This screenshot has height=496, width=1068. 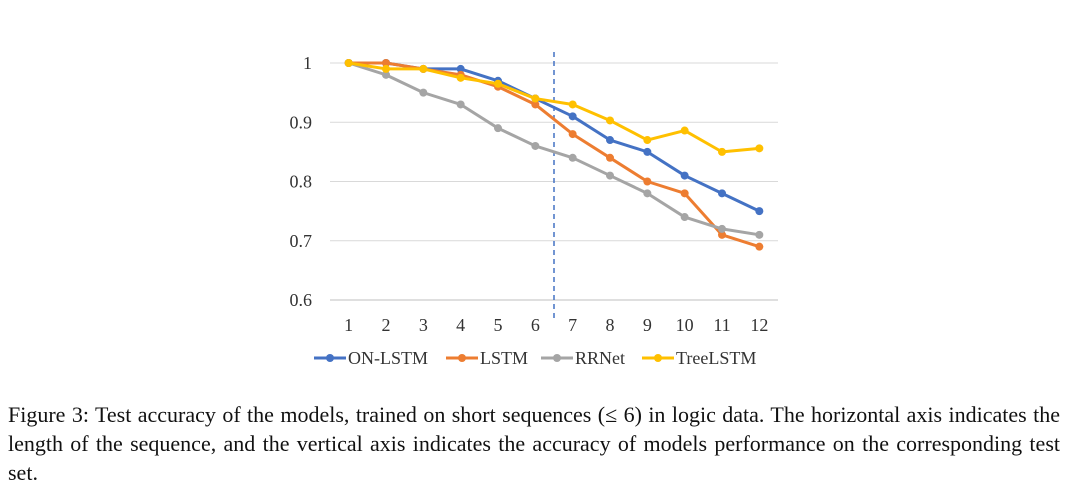 What do you see at coordinates (647, 325) in the screenshot?
I see `x-tick-label: 9` at bounding box center [647, 325].